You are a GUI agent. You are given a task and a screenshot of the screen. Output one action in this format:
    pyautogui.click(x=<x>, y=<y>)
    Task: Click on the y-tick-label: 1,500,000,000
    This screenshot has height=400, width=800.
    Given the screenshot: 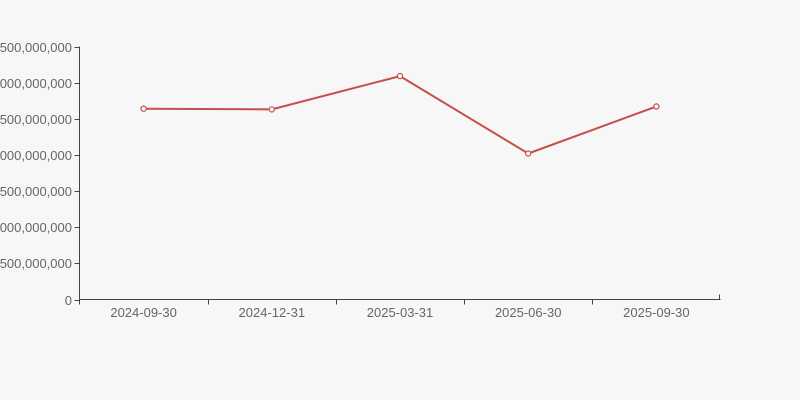 What is the action you would take?
    pyautogui.click(x=36, y=191)
    